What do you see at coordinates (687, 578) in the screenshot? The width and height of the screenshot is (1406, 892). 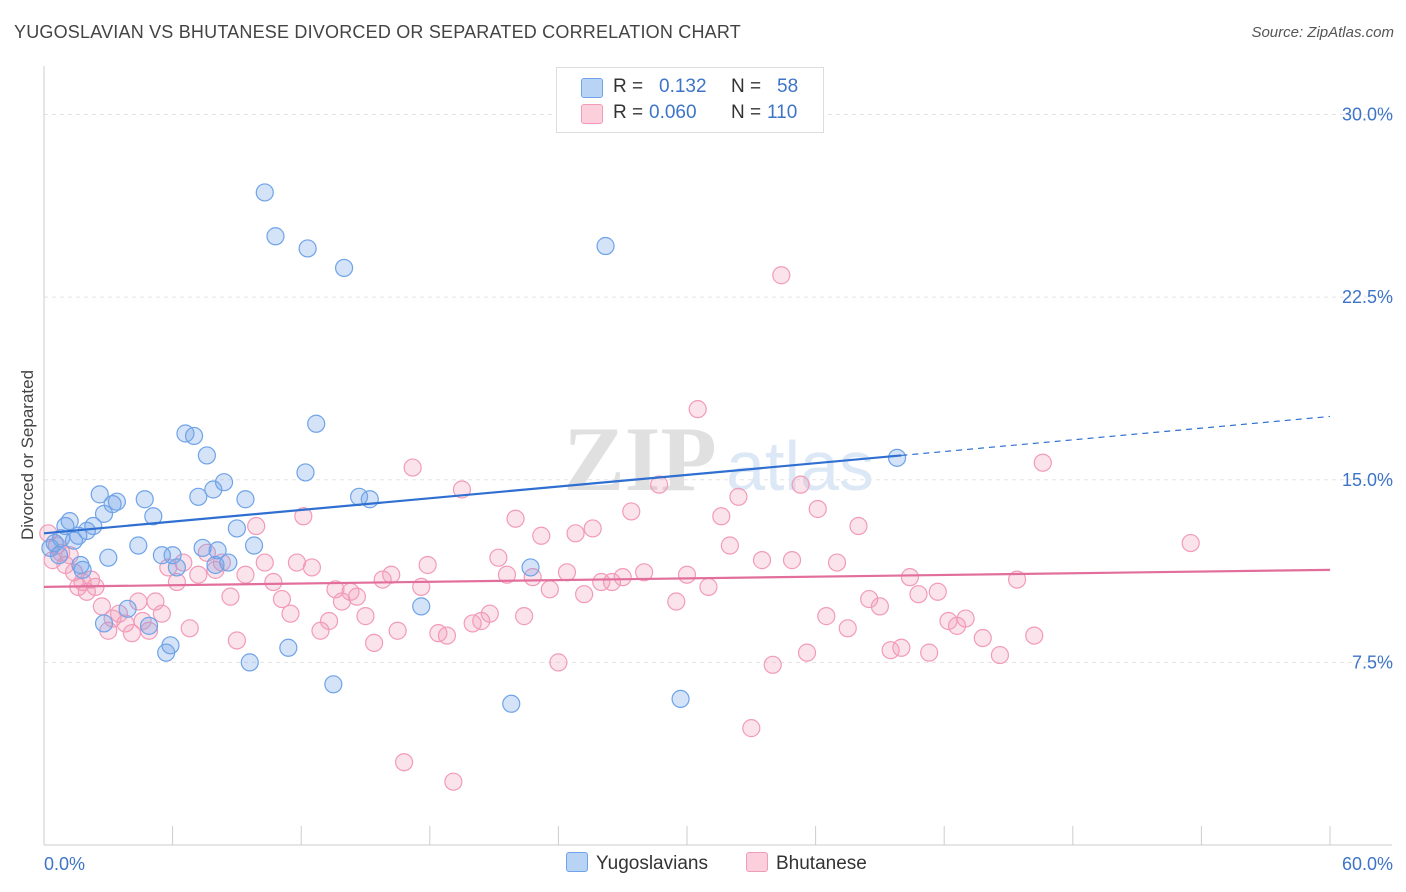 I see `bhutanese-trend-line` at bounding box center [687, 578].